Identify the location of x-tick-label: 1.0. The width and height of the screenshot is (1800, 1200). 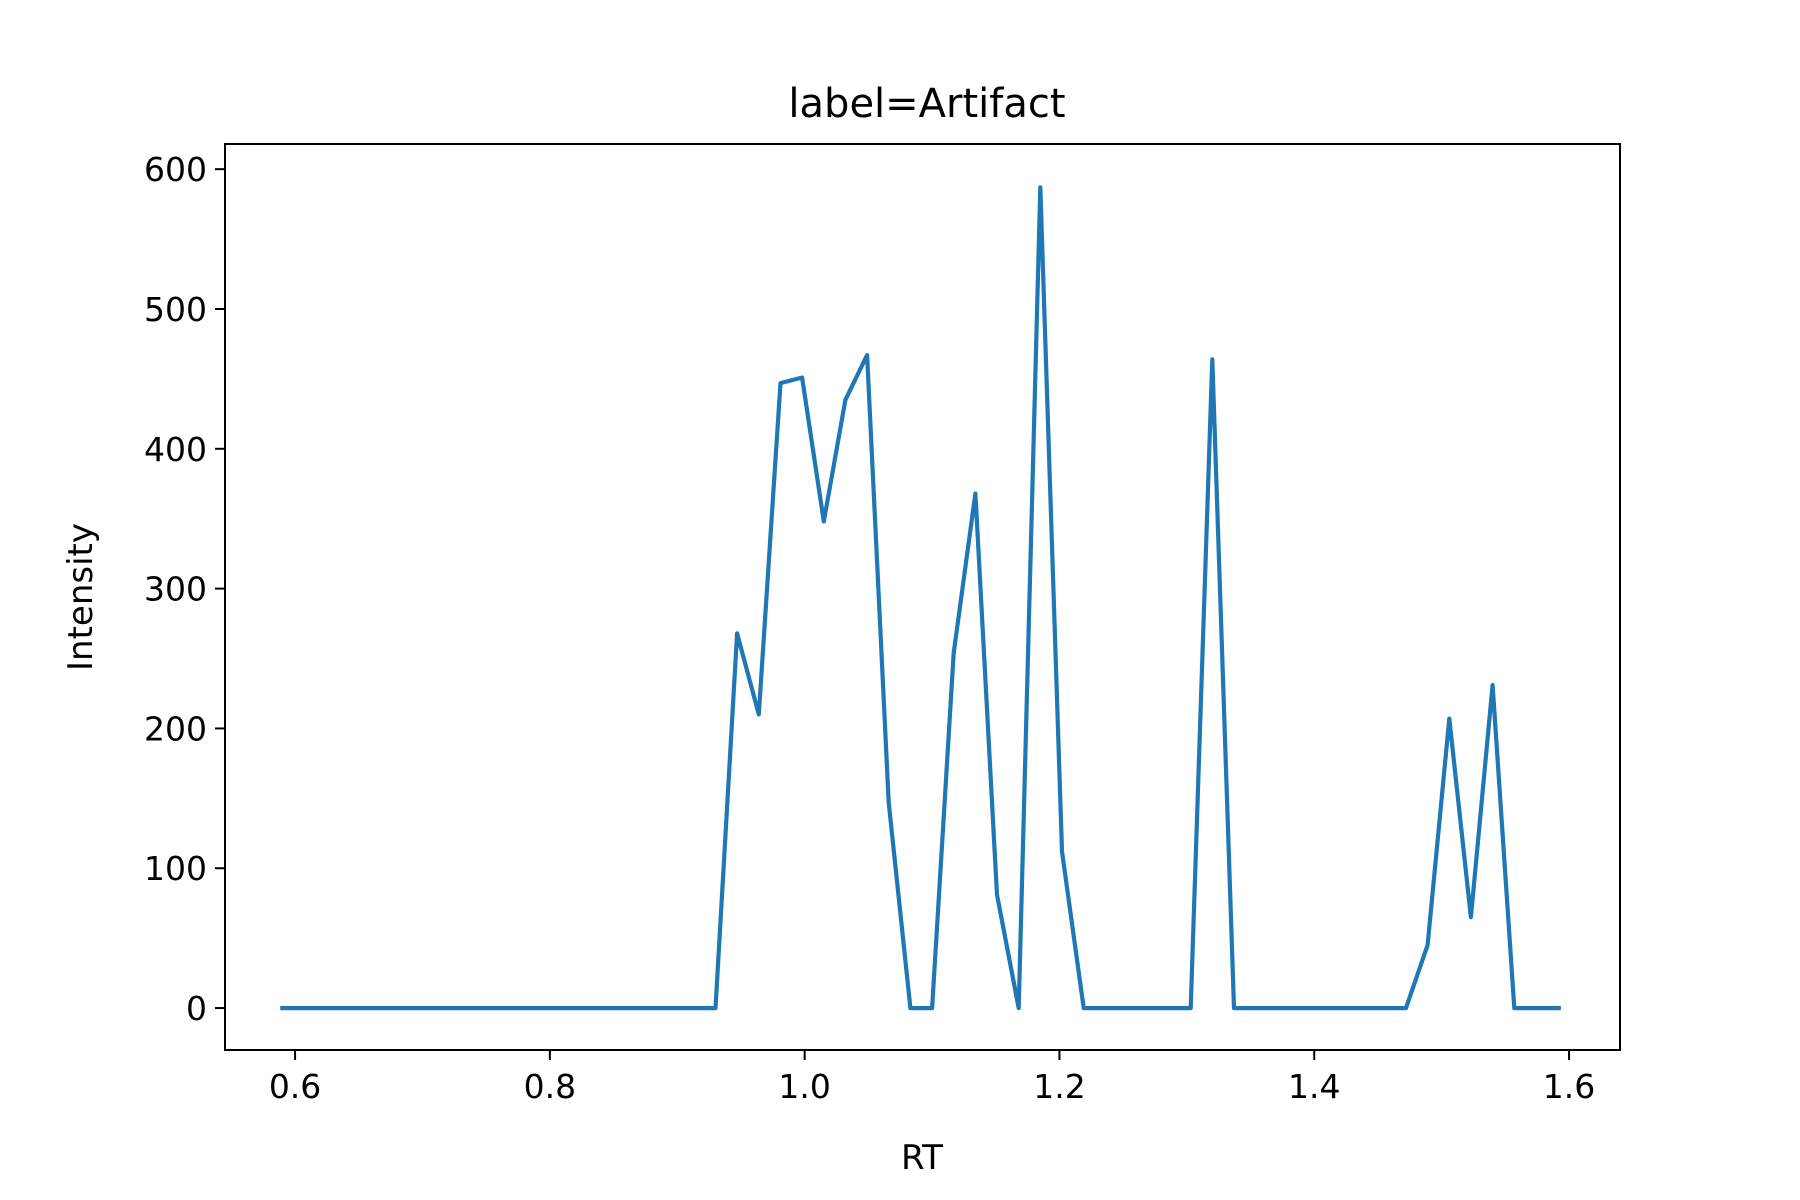
(804, 1086).